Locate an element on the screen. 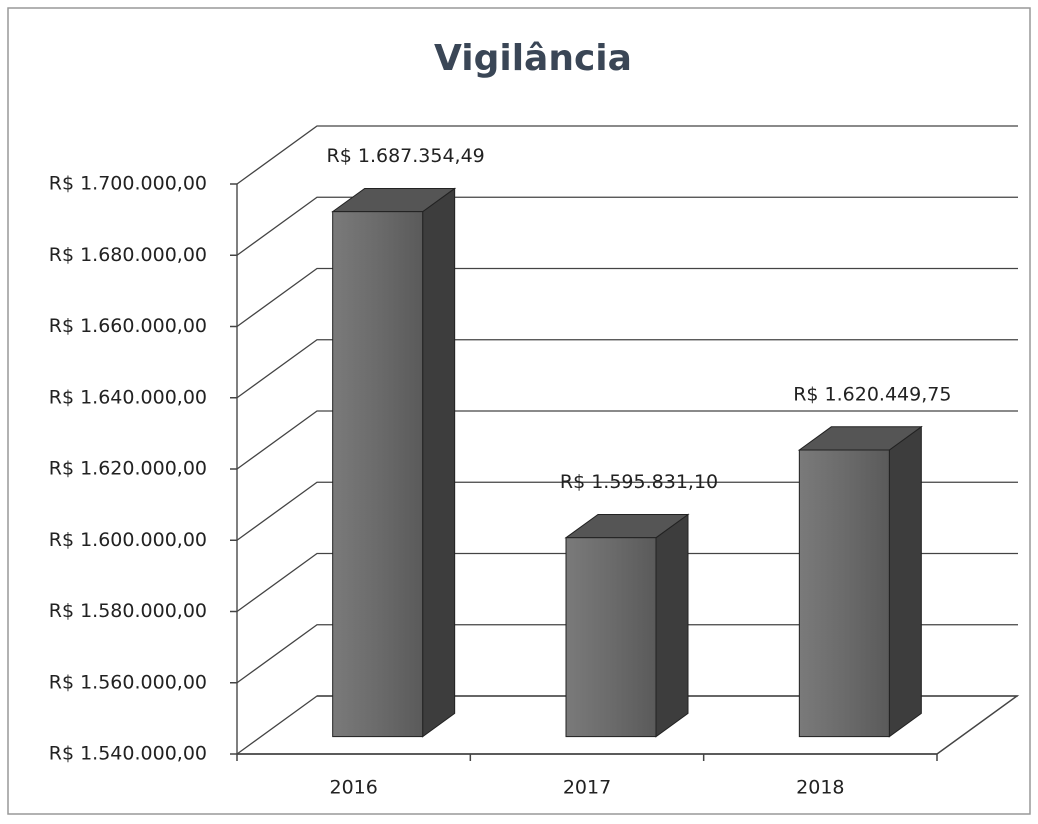 Image resolution: width=1038 pixels, height=824 pixels. value-label: R$ 1.687.354,49 is located at coordinates (406, 156).